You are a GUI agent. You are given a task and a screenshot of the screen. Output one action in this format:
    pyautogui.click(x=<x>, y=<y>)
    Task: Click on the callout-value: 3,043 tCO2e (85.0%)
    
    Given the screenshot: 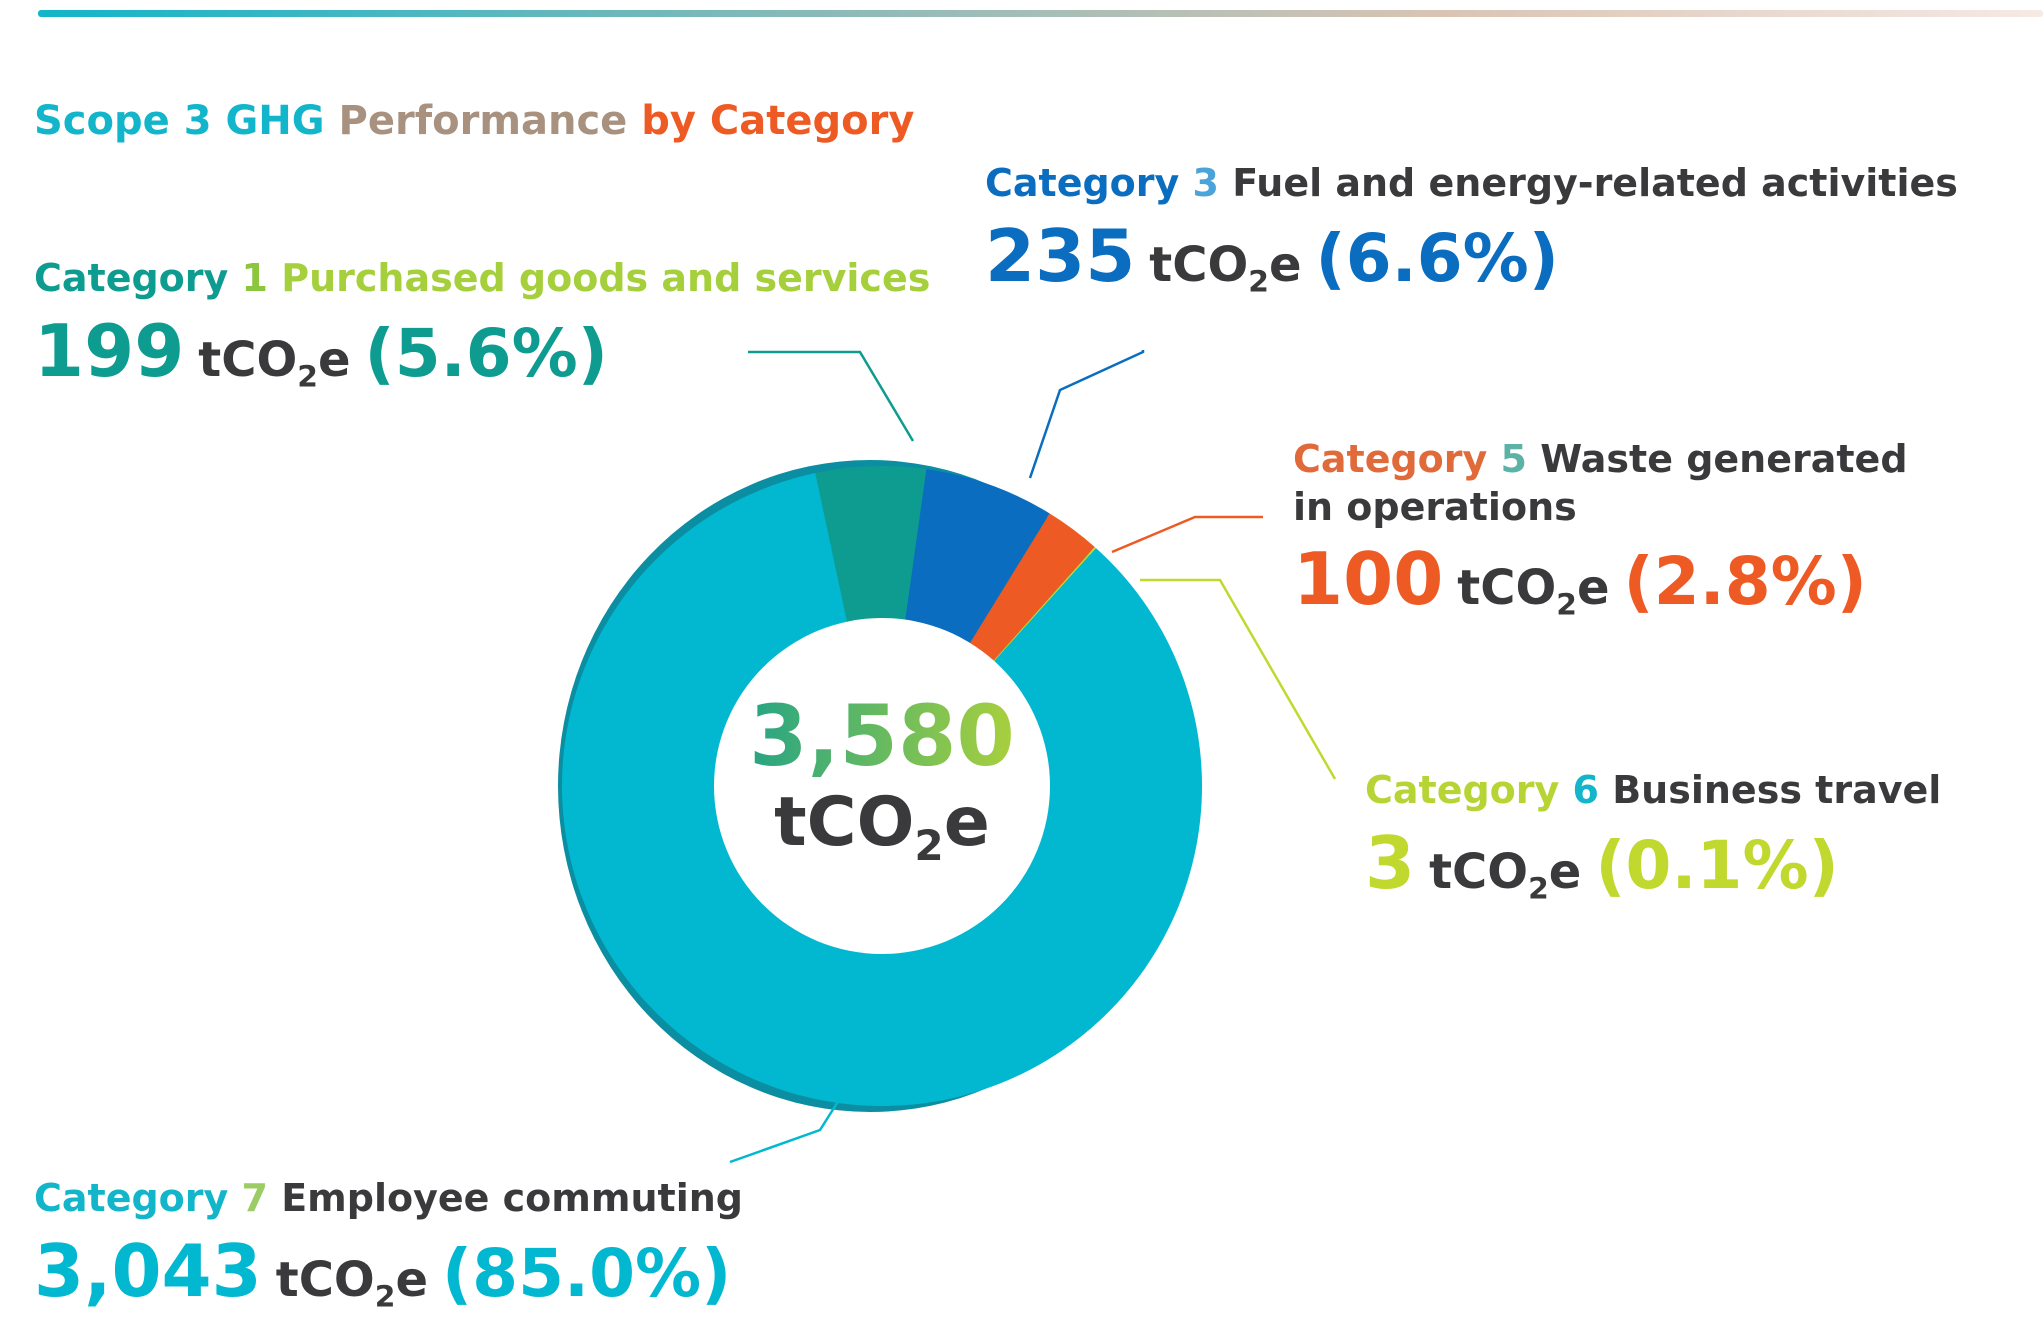 What is the action you would take?
    pyautogui.click(x=383, y=1271)
    